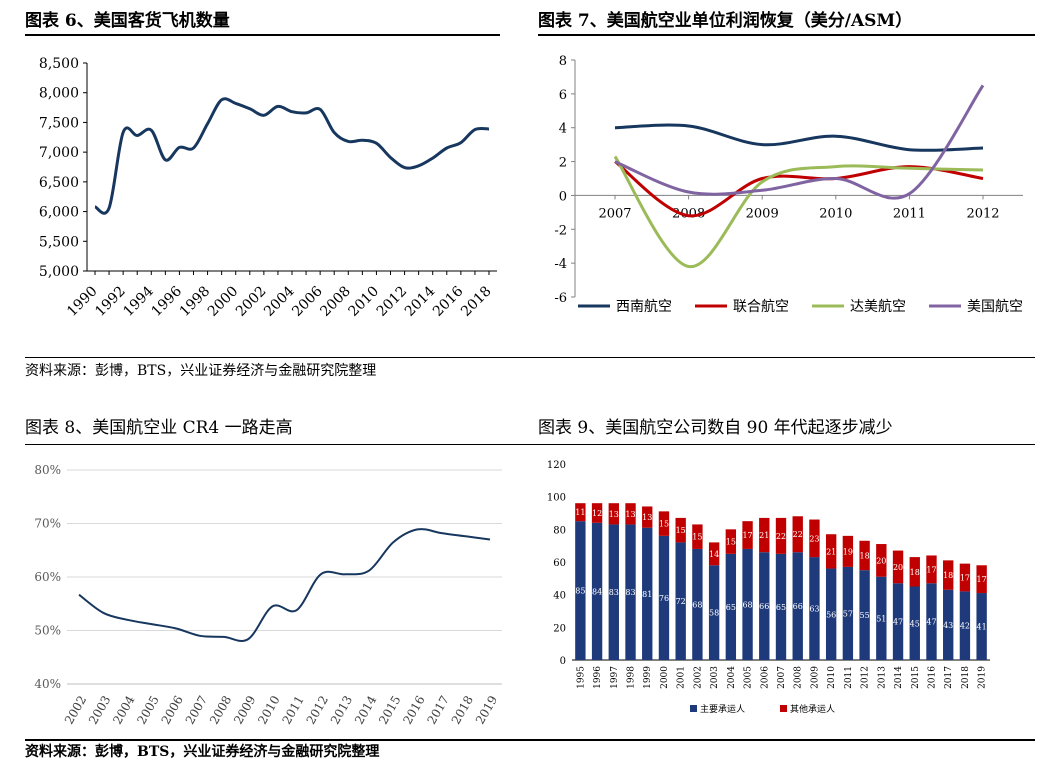 This screenshot has height=767, width=1050. Describe the element at coordinates (831, 551) in the screenshot. I see `fig9-bar-other-label: 21` at that location.